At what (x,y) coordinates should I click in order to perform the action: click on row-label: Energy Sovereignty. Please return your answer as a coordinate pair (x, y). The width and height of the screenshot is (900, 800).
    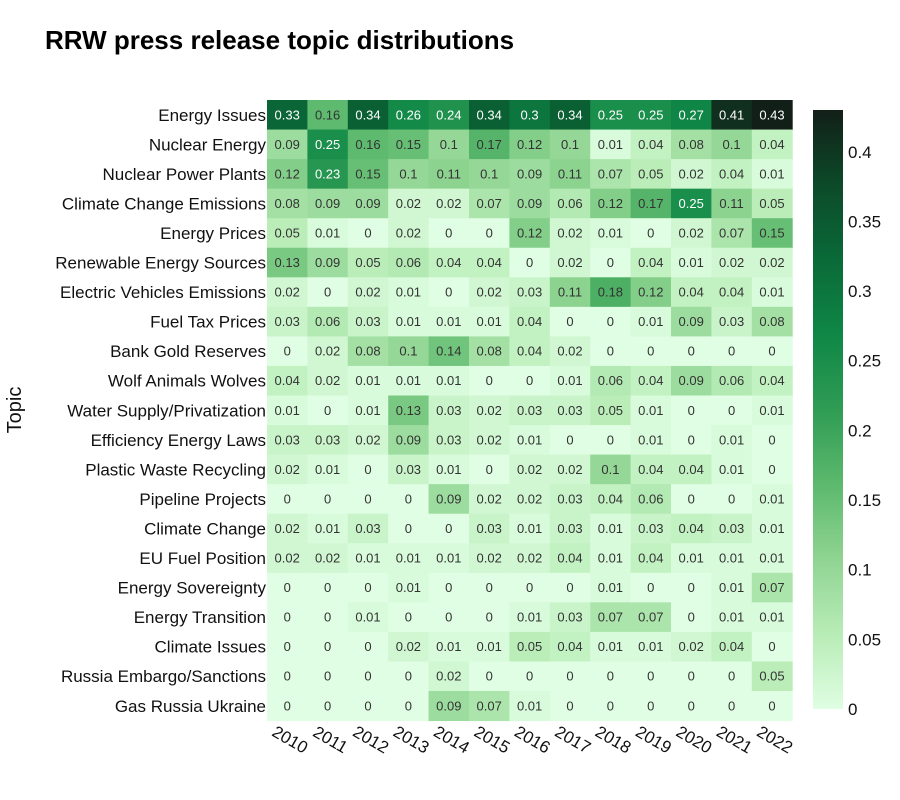
    Looking at the image, I should click on (192, 588).